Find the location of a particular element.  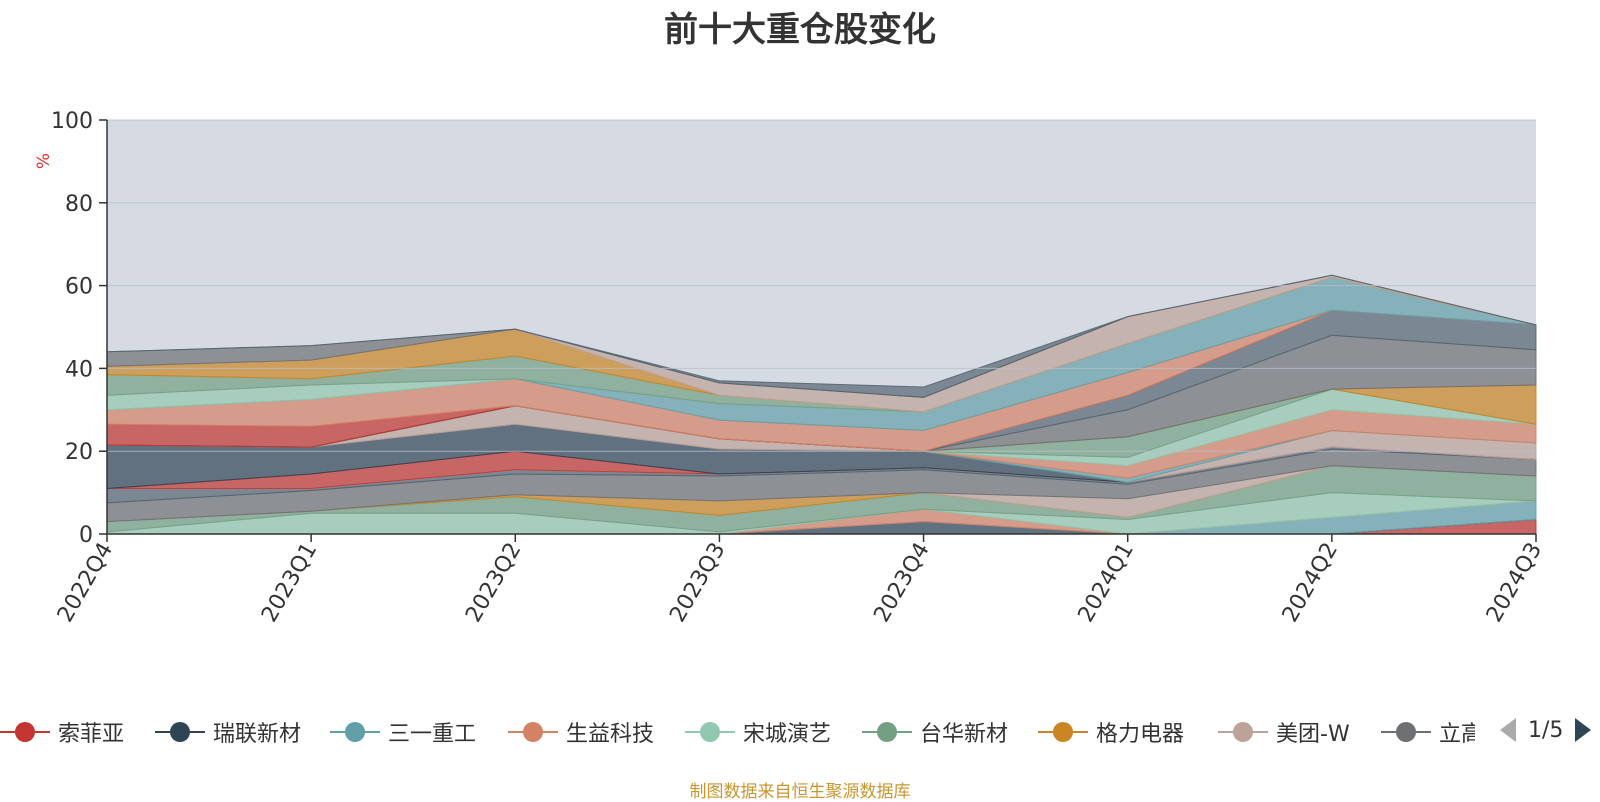

y-tick-label-5: 100 is located at coordinates (72, 121).